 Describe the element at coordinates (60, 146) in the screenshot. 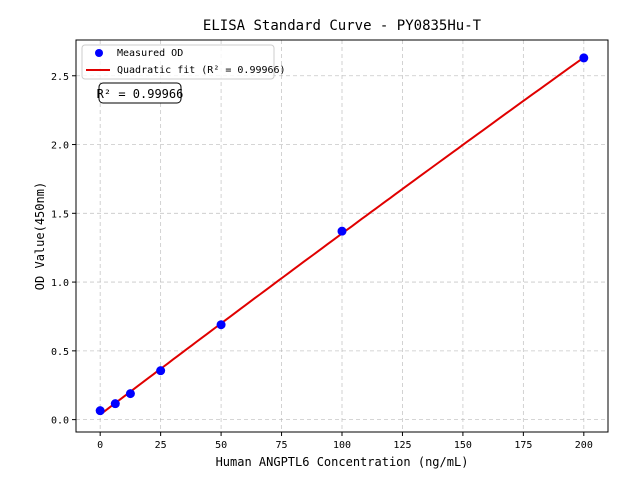

I see `y-tick-label: 2.0` at that location.